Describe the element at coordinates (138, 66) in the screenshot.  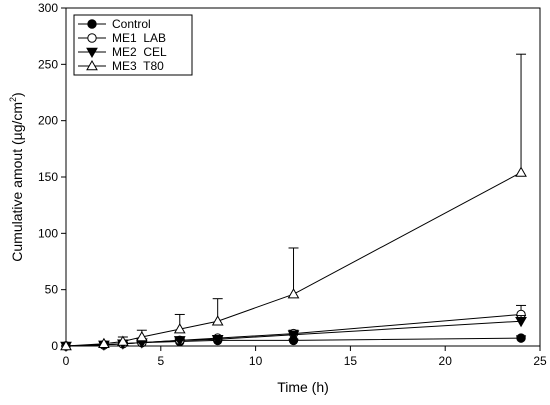
I see `legend-entry-label: ME3 T80` at that location.